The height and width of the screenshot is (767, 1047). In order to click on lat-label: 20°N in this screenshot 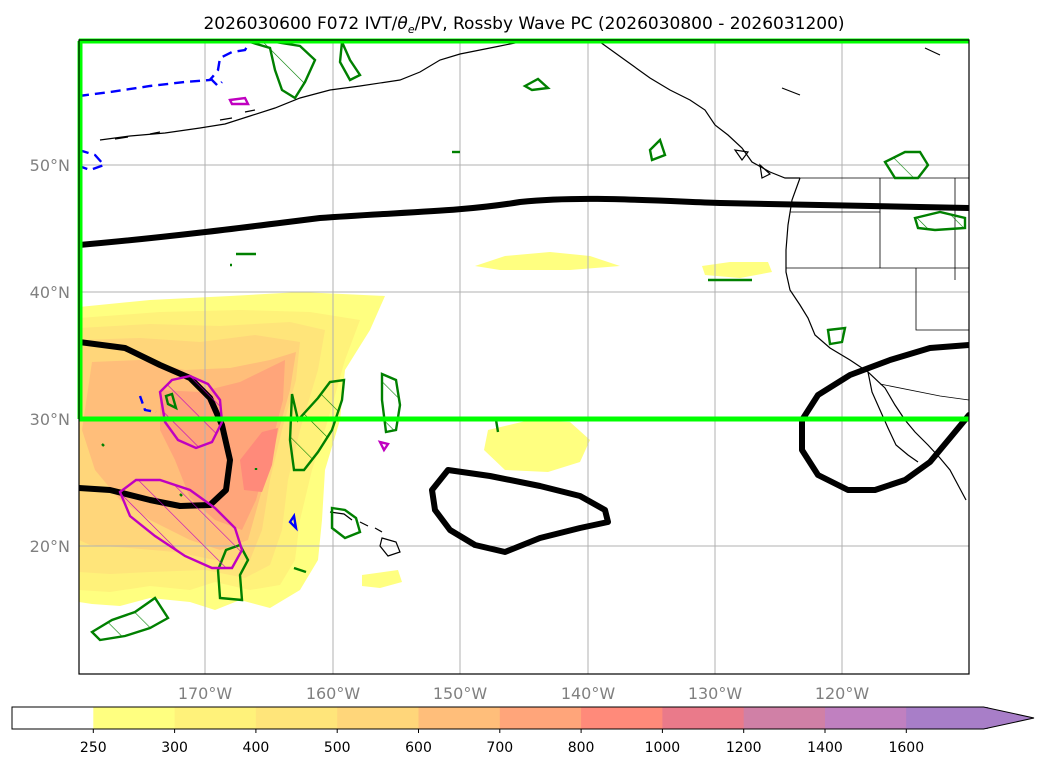, I will do `click(50, 546)`.